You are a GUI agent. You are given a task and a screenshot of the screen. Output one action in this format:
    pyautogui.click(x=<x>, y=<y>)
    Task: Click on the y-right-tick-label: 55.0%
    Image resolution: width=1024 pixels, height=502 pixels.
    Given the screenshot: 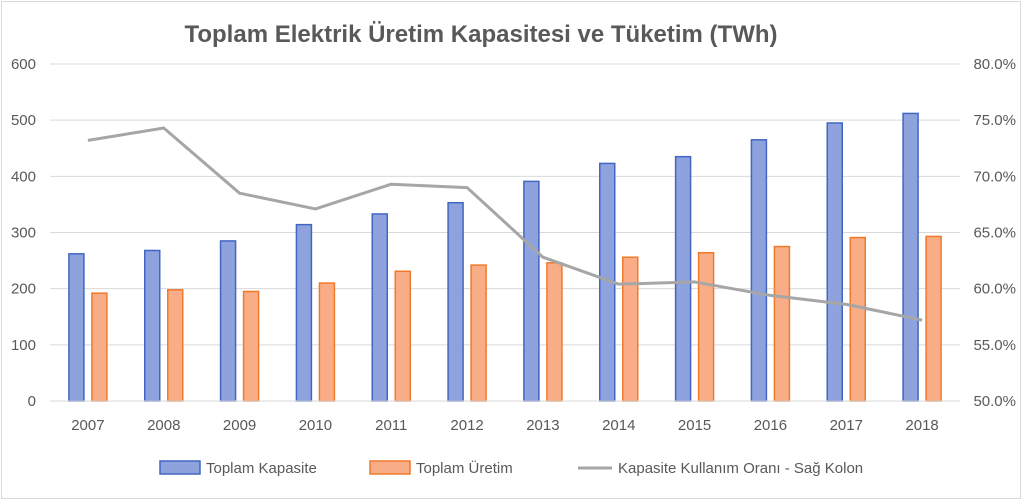 What is the action you would take?
    pyautogui.click(x=994, y=345)
    